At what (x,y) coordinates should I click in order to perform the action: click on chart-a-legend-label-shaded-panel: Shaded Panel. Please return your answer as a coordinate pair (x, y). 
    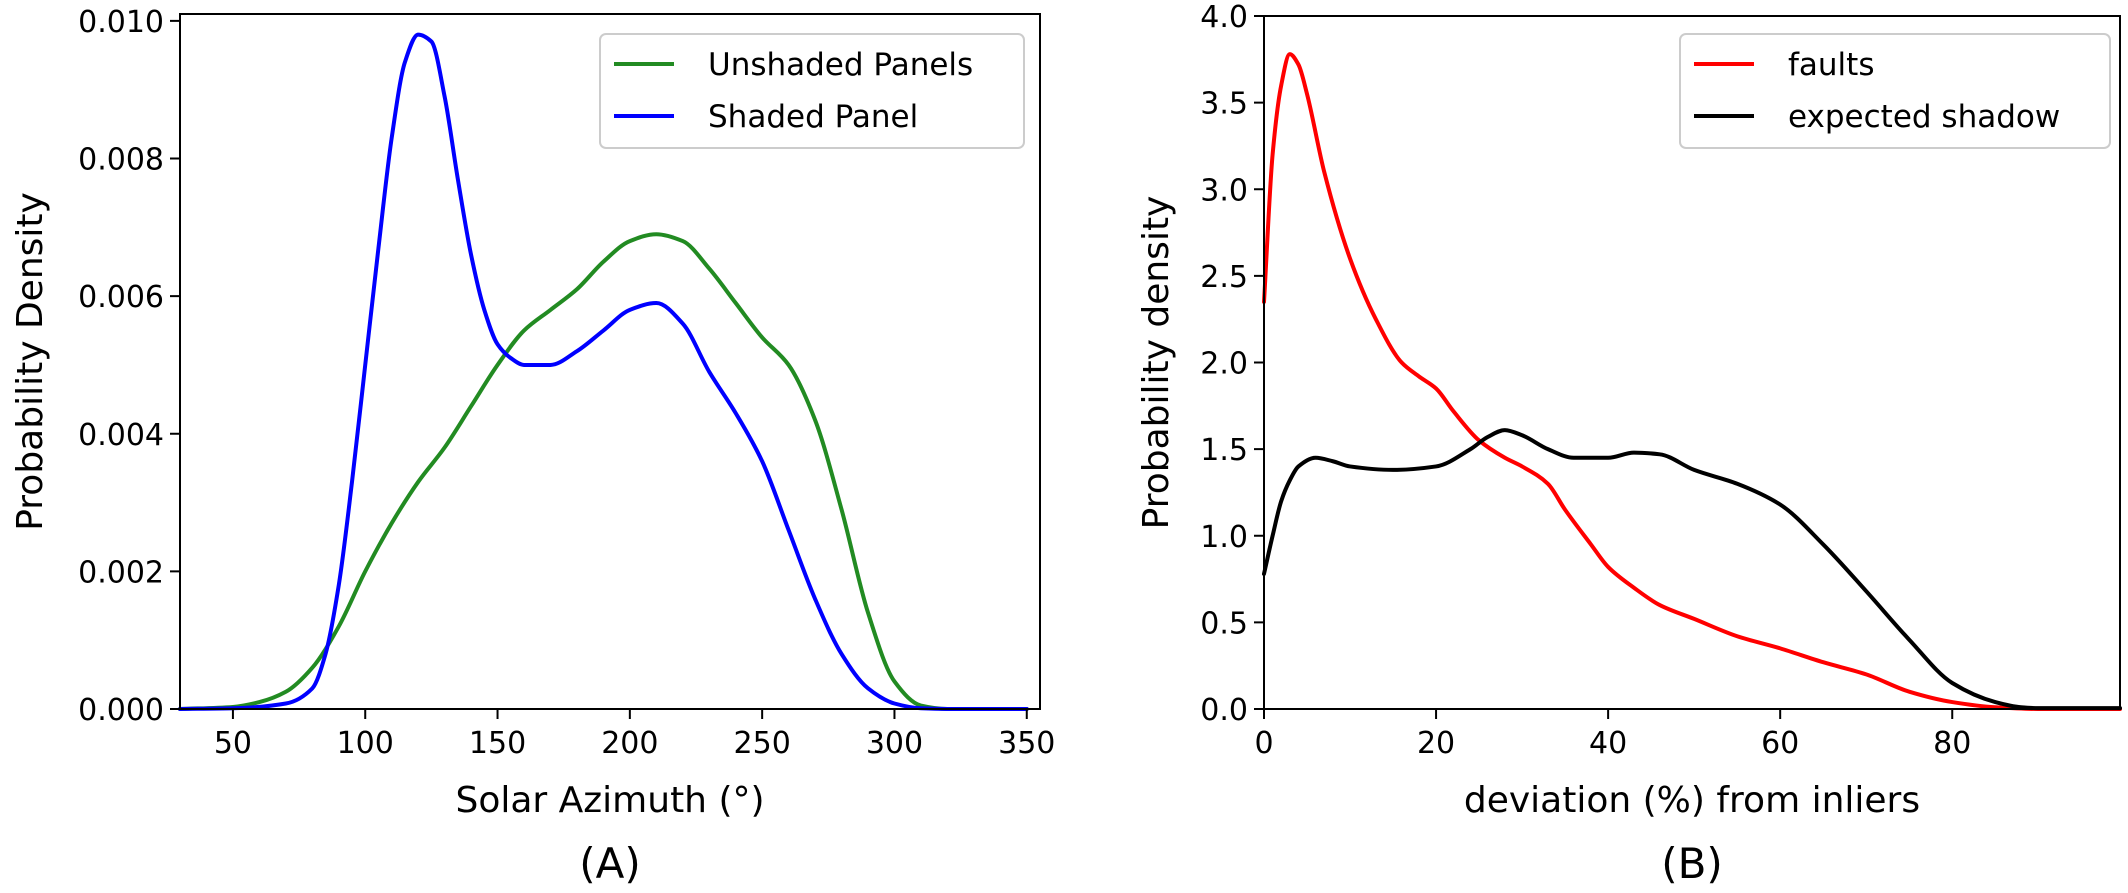
    Looking at the image, I should click on (813, 117).